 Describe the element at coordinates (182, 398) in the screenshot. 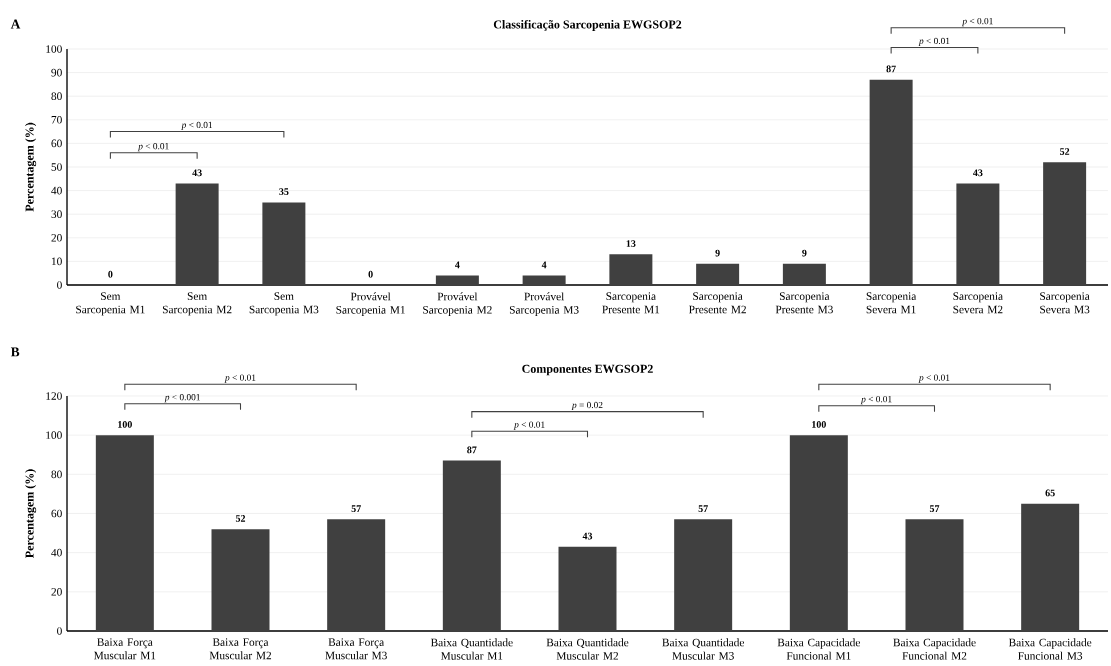

I see `annotation: p < 0.001` at that location.